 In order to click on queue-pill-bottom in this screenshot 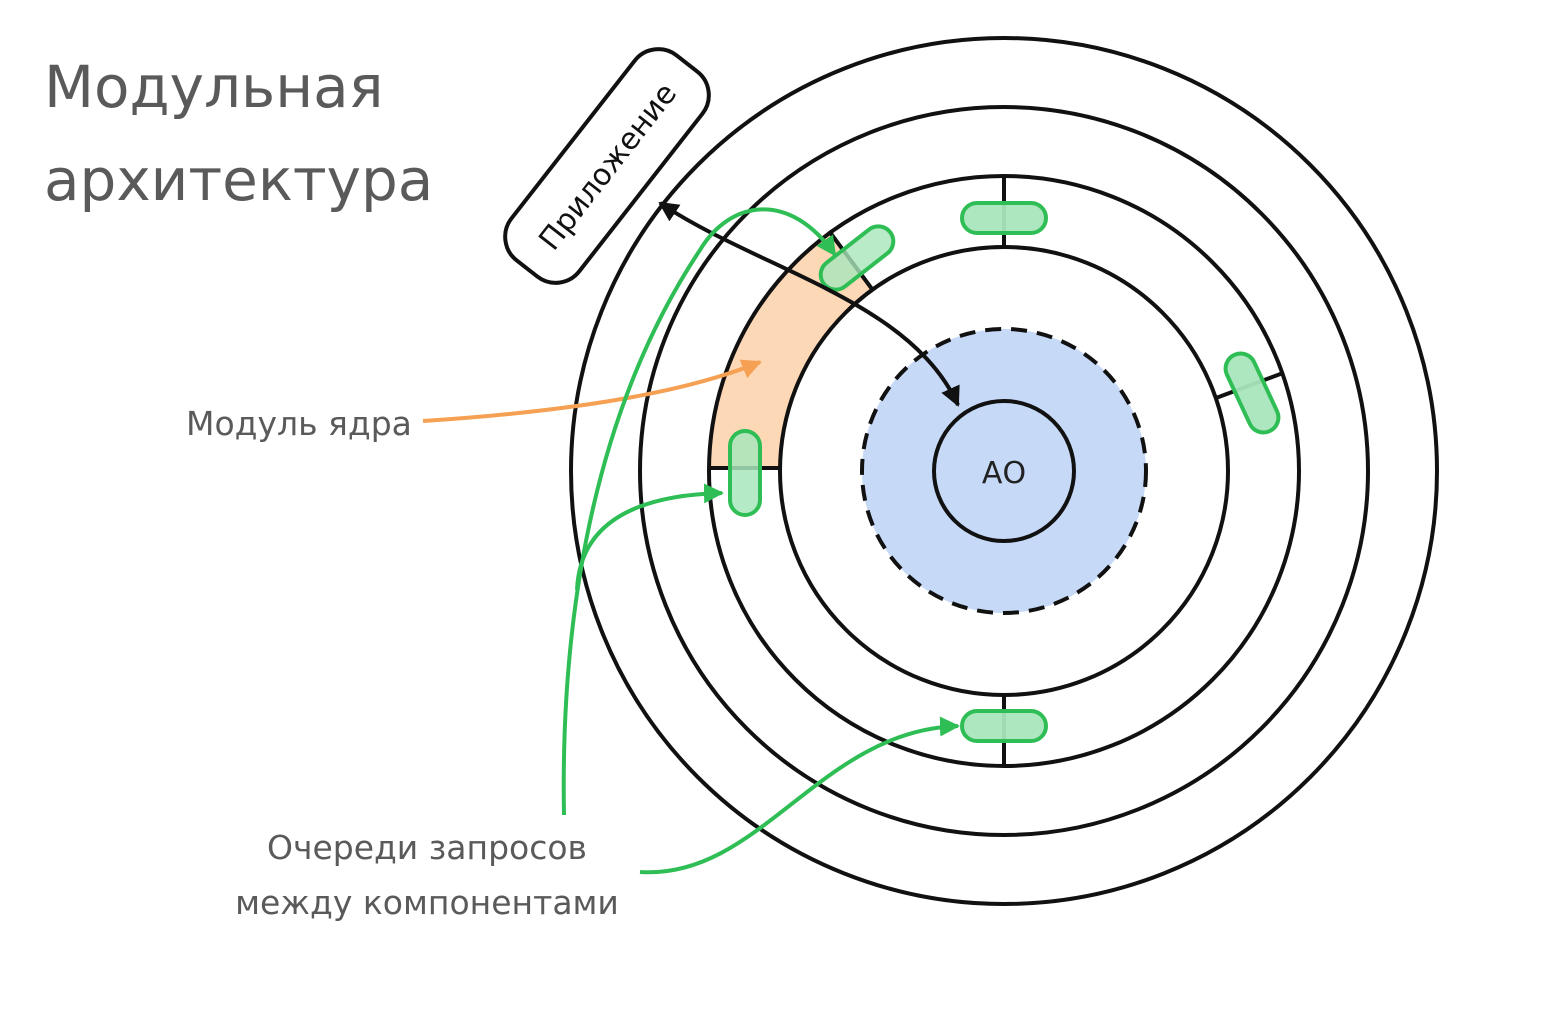, I will do `click(1004, 726)`.